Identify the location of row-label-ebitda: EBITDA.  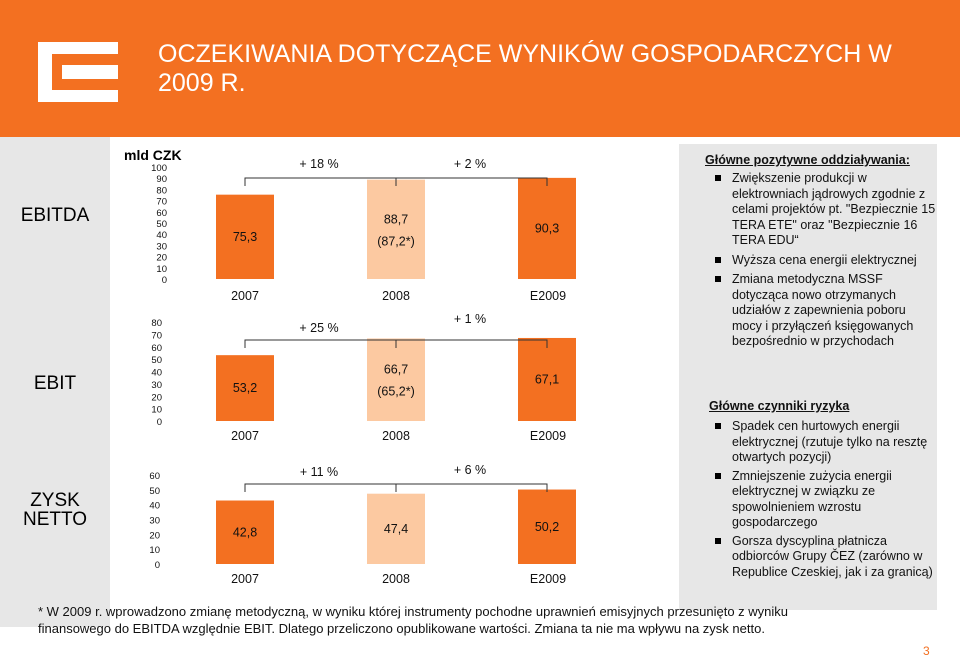
(55, 215).